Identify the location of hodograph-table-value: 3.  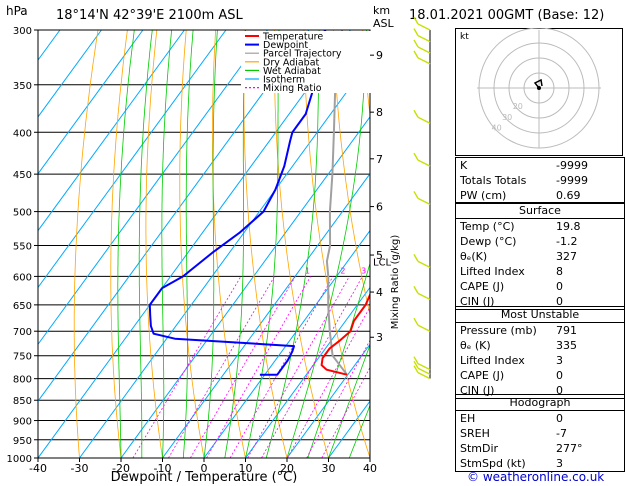
(559, 463).